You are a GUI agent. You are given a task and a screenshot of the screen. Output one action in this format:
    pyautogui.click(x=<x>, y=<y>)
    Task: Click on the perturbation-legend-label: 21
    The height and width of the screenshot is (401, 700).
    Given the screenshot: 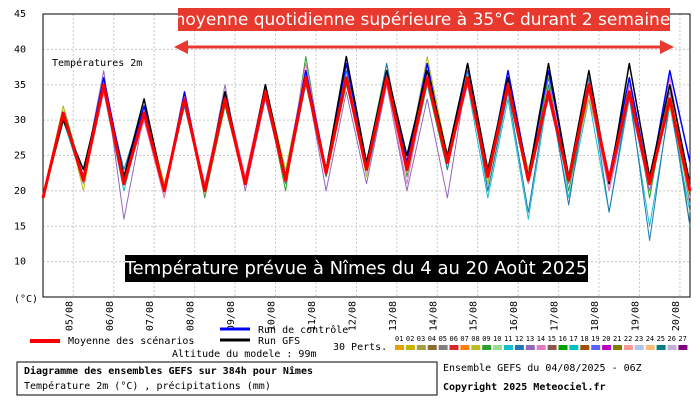 What is the action you would take?
    pyautogui.click(x=617, y=339)
    